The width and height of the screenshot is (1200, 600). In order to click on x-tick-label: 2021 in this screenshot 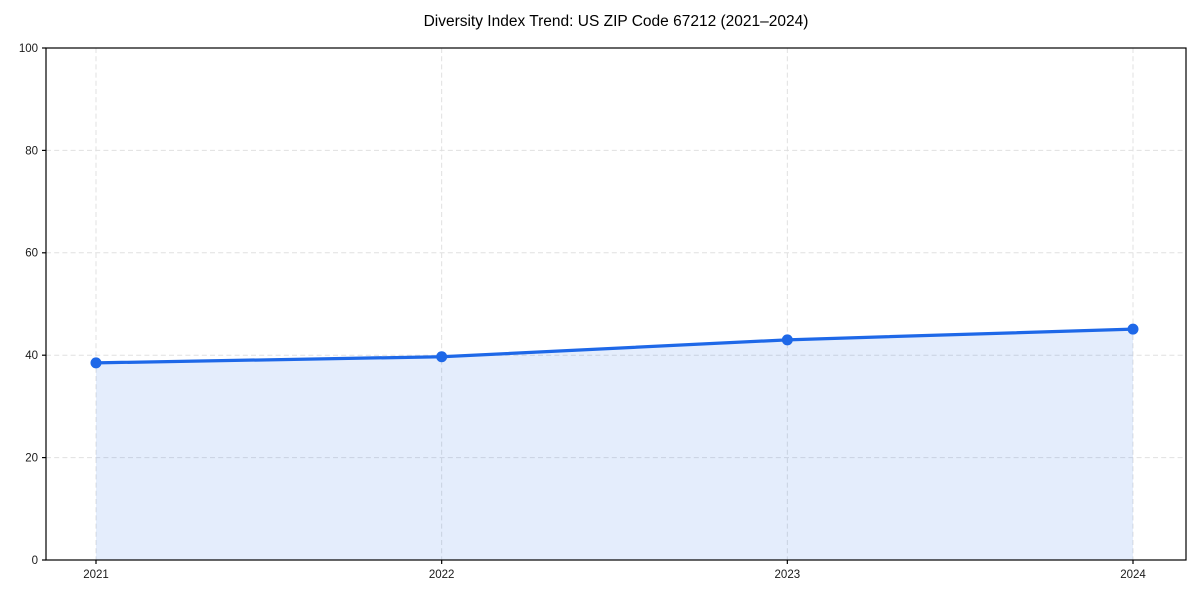, I will do `click(96, 575)`.